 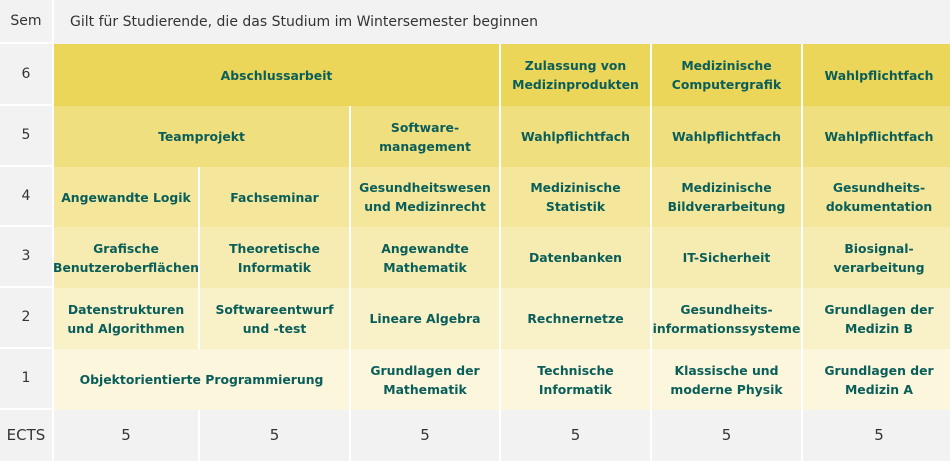 What do you see at coordinates (726, 197) in the screenshot?
I see `module-cell: Medizinische Bildverarbeitung` at bounding box center [726, 197].